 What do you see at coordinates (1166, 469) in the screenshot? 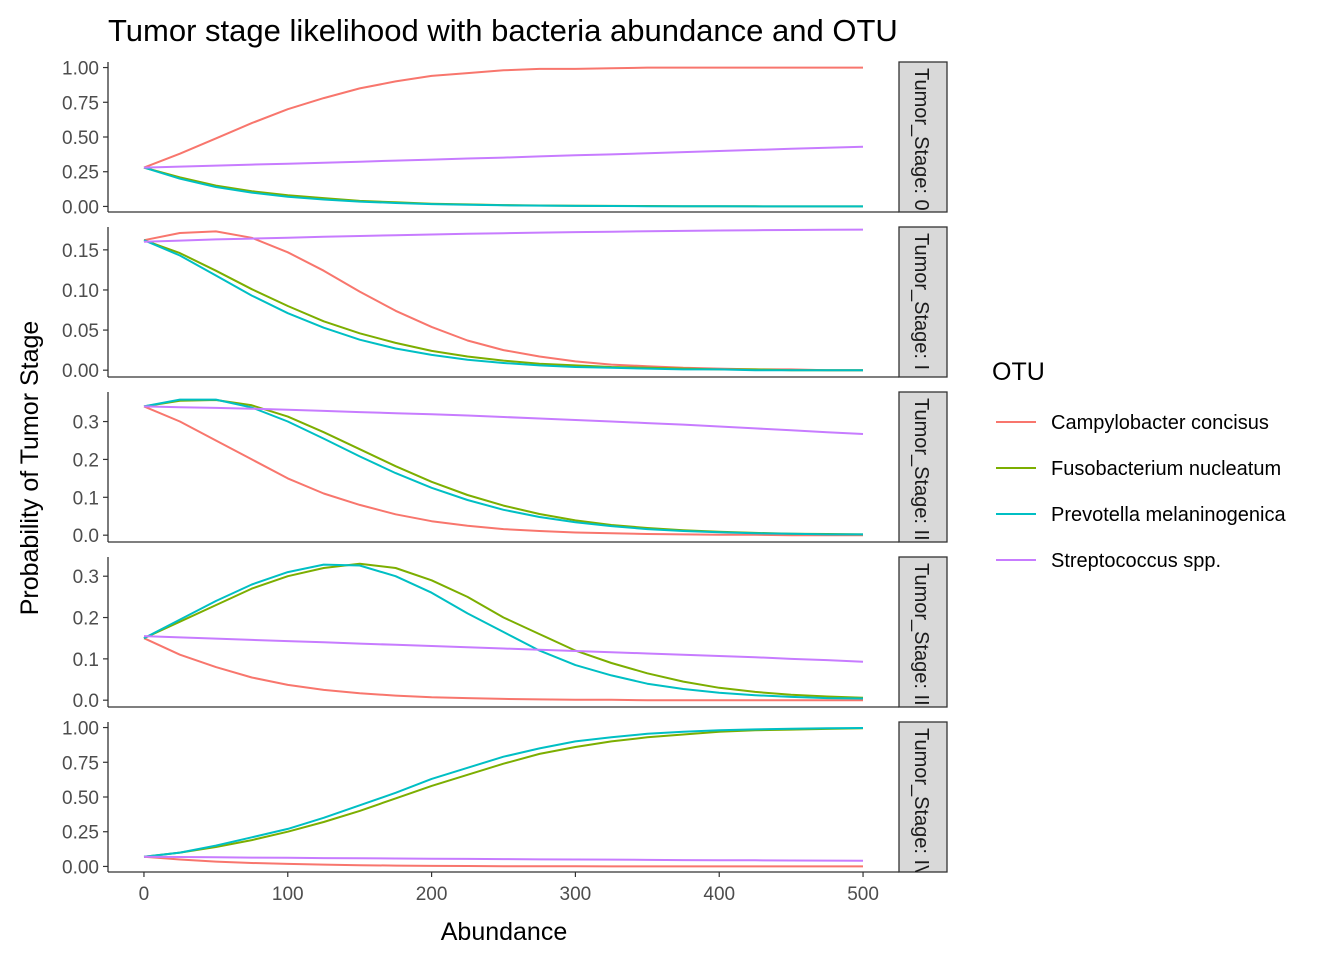
I see `legend-label: Fusobacterium nucleatum` at bounding box center [1166, 469].